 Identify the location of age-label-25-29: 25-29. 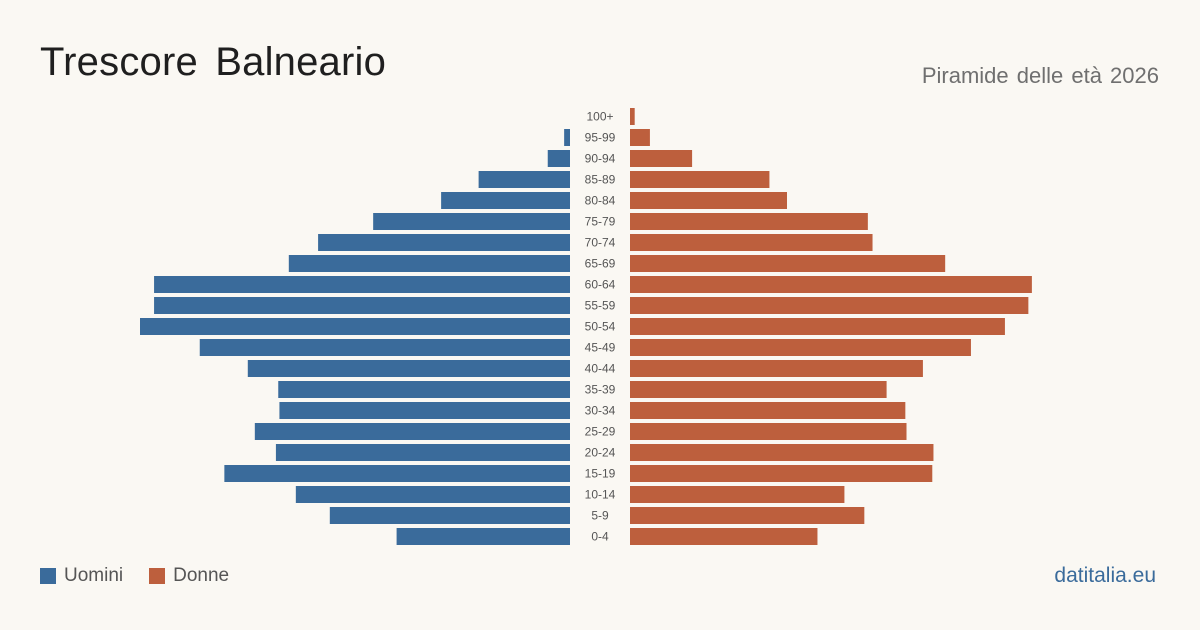
(600, 432).